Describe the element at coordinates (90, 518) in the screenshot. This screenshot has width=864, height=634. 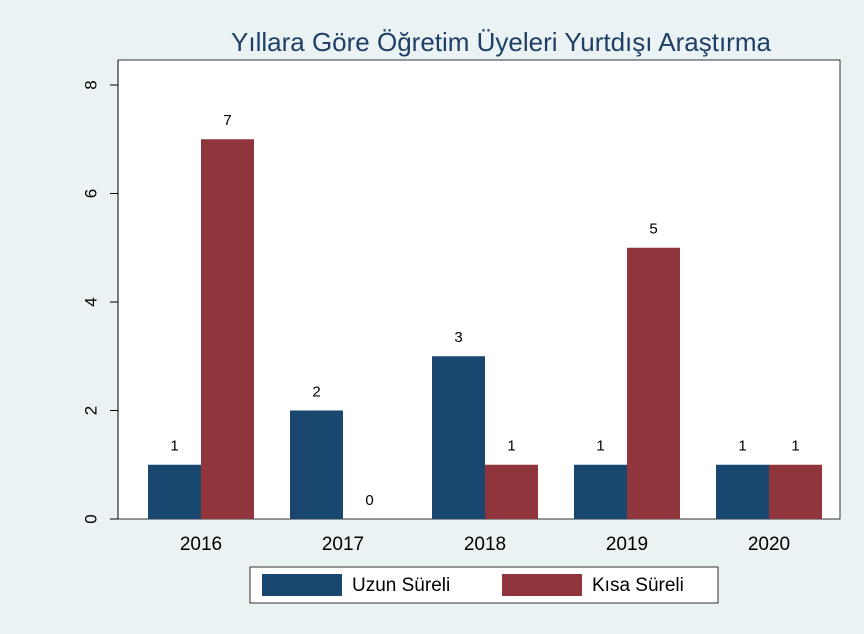
I see `y-tick-label: 0` at that location.